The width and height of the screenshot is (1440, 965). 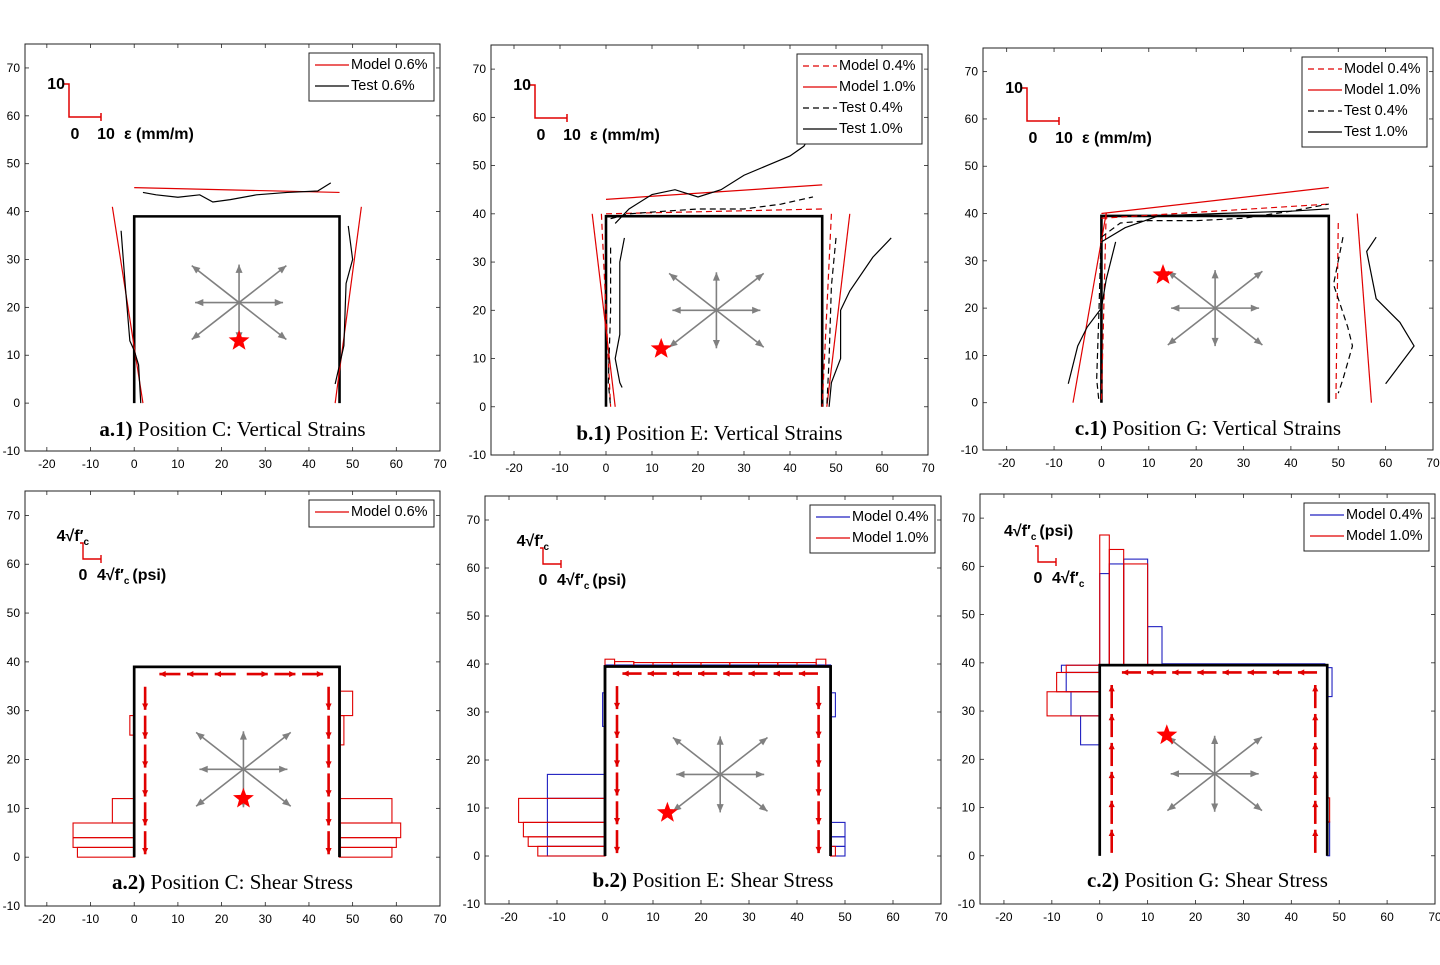 What do you see at coordinates (1223, 880) in the screenshot?
I see `caption-text: Position G: Shear Stress` at bounding box center [1223, 880].